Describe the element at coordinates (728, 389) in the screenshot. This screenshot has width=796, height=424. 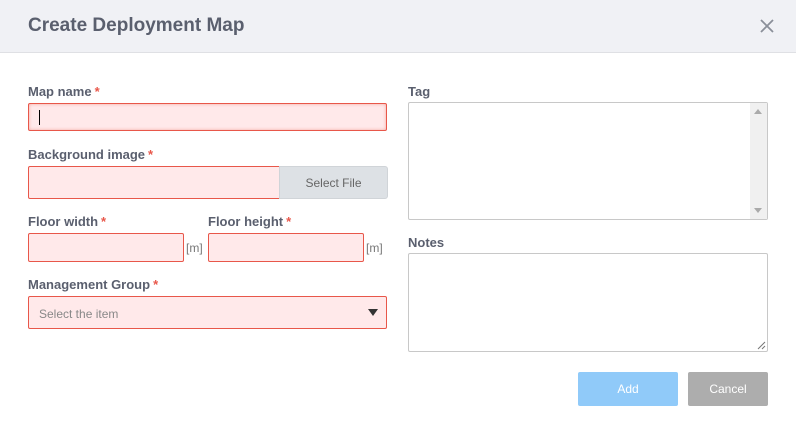
I see `cancel-button: Cancel` at that location.